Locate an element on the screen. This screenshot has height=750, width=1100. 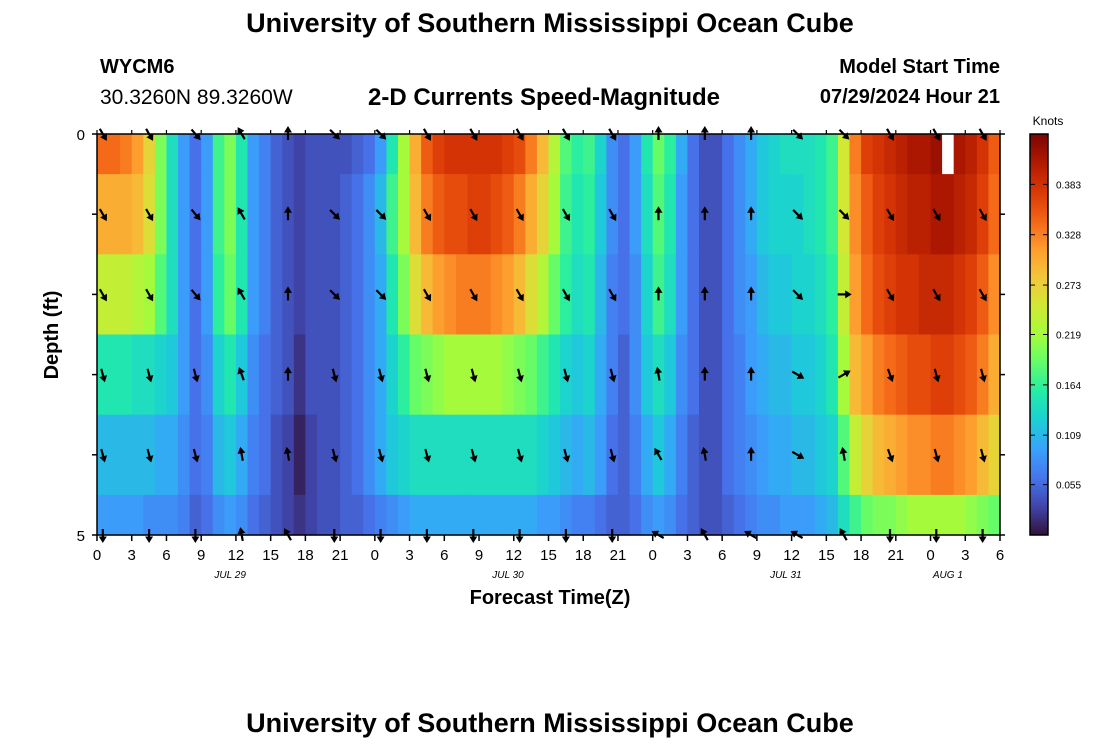
colorbar-tick-label: 0.383 is located at coordinates (1068, 185).